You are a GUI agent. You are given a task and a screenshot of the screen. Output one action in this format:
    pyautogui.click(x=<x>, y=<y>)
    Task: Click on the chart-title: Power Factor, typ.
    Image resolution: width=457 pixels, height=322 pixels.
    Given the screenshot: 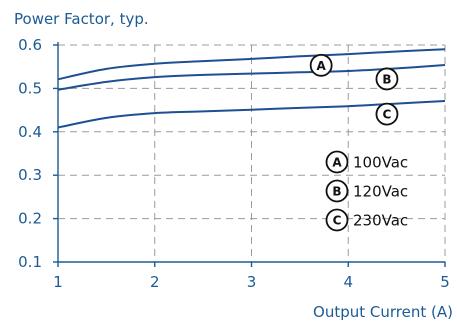 What is the action you would take?
    pyautogui.click(x=81, y=19)
    